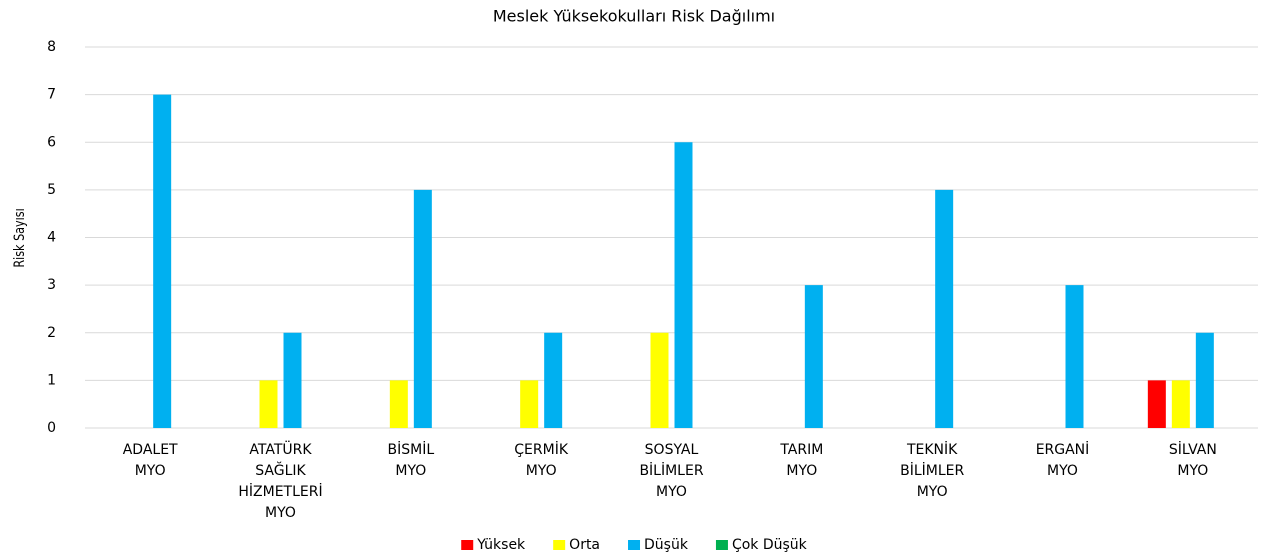 Image resolution: width=1268 pixels, height=555 pixels. Describe the element at coordinates (932, 470) in the screenshot. I see `x-tick-label: TEKNİK BİLİMLER MYO` at that location.